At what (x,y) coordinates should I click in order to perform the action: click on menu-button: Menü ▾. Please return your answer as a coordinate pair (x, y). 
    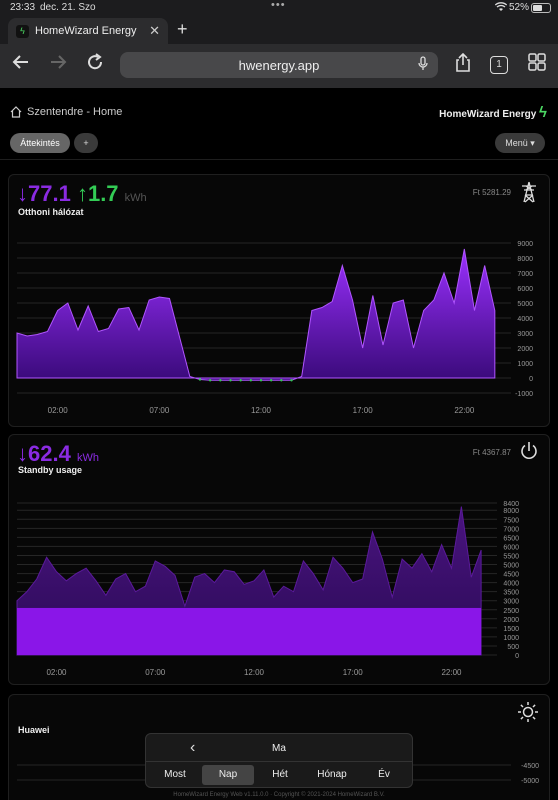
    Looking at the image, I should click on (520, 143).